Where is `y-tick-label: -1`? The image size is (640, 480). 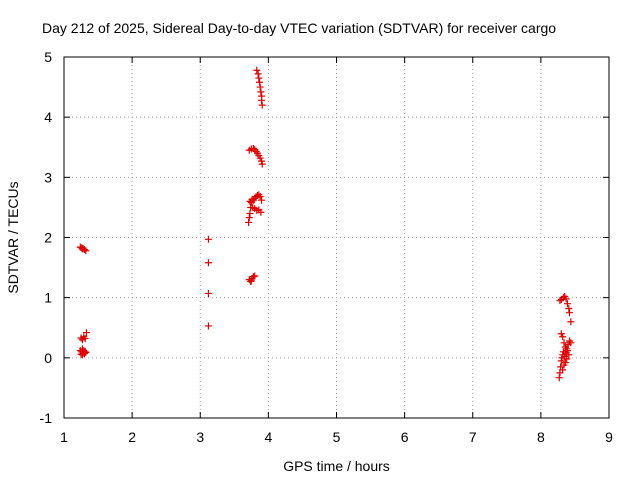 y-tick-label: -1 is located at coordinates (46, 418).